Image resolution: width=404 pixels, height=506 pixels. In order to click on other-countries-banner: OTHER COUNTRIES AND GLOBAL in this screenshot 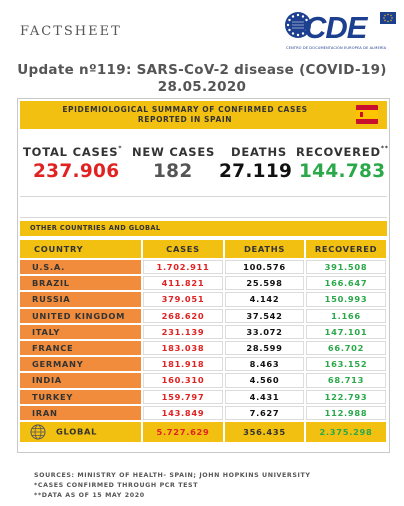, I will do `click(203, 228)`.